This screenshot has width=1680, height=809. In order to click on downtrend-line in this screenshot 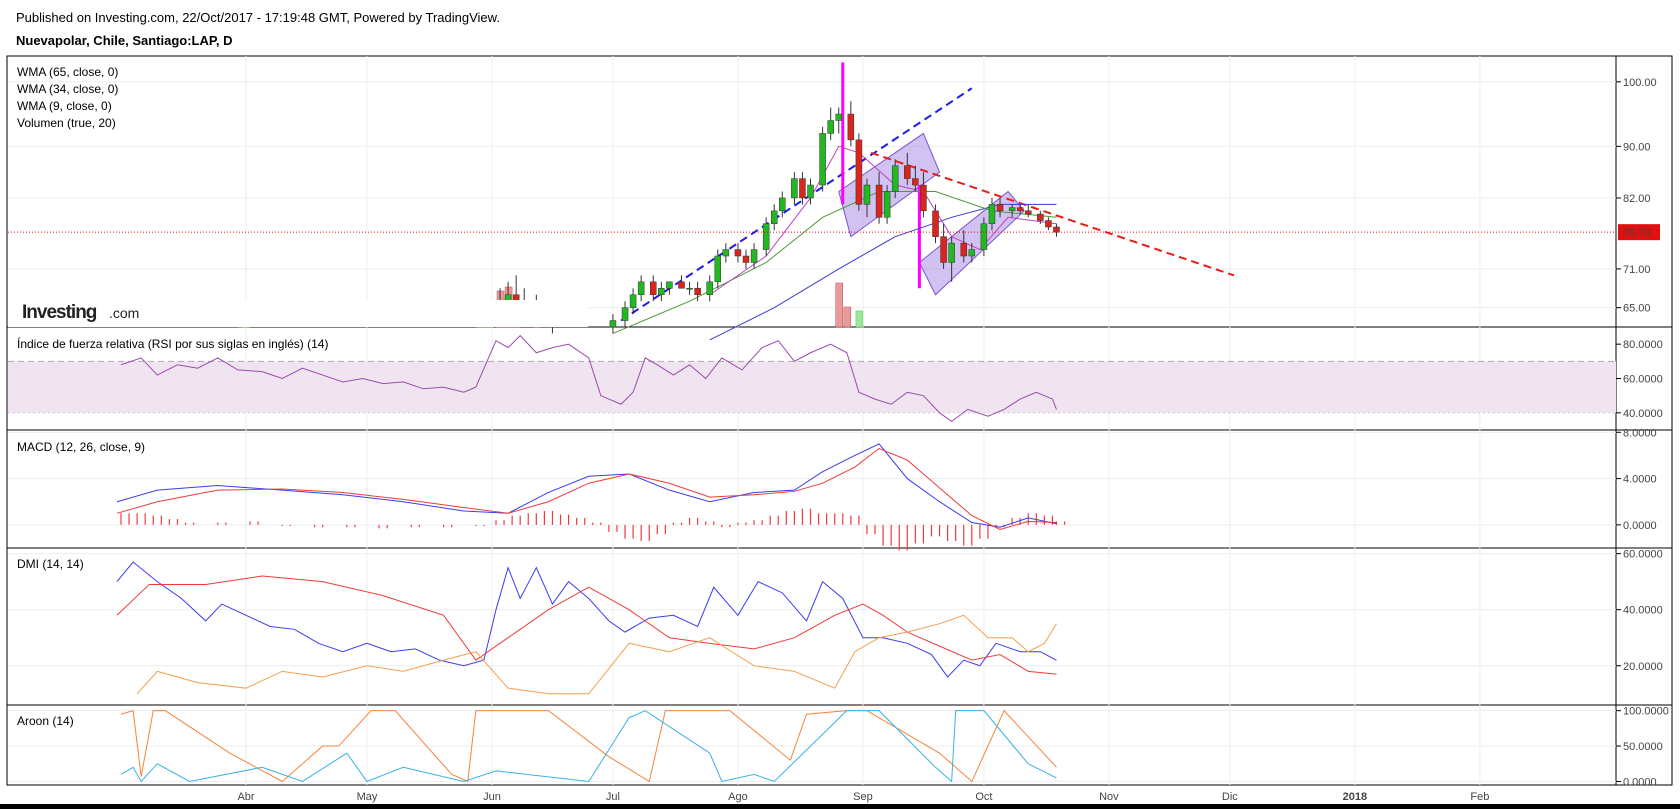, I will do `click(1052, 214)`.